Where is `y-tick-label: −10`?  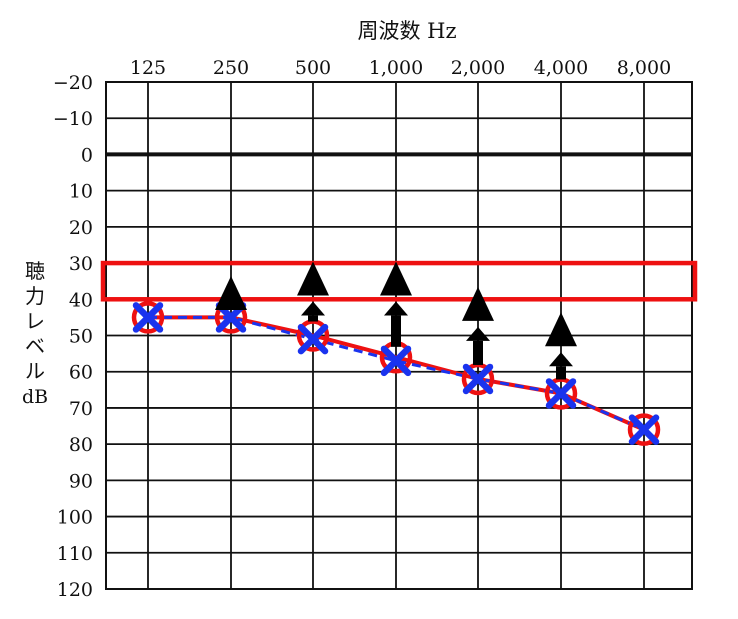 y-tick-label: −10 is located at coordinates (73, 119).